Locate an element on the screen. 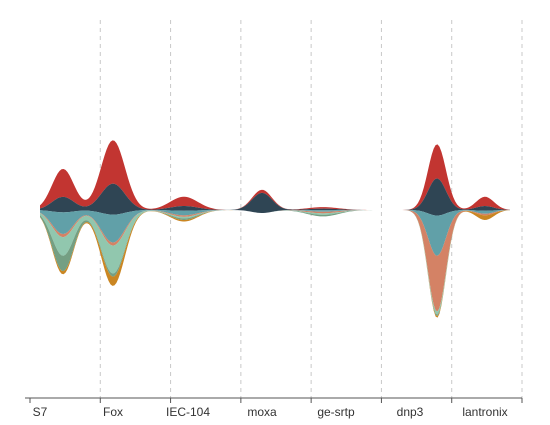 The height and width of the screenshot is (425, 550). x-tick-label: dnp3 is located at coordinates (410, 412).